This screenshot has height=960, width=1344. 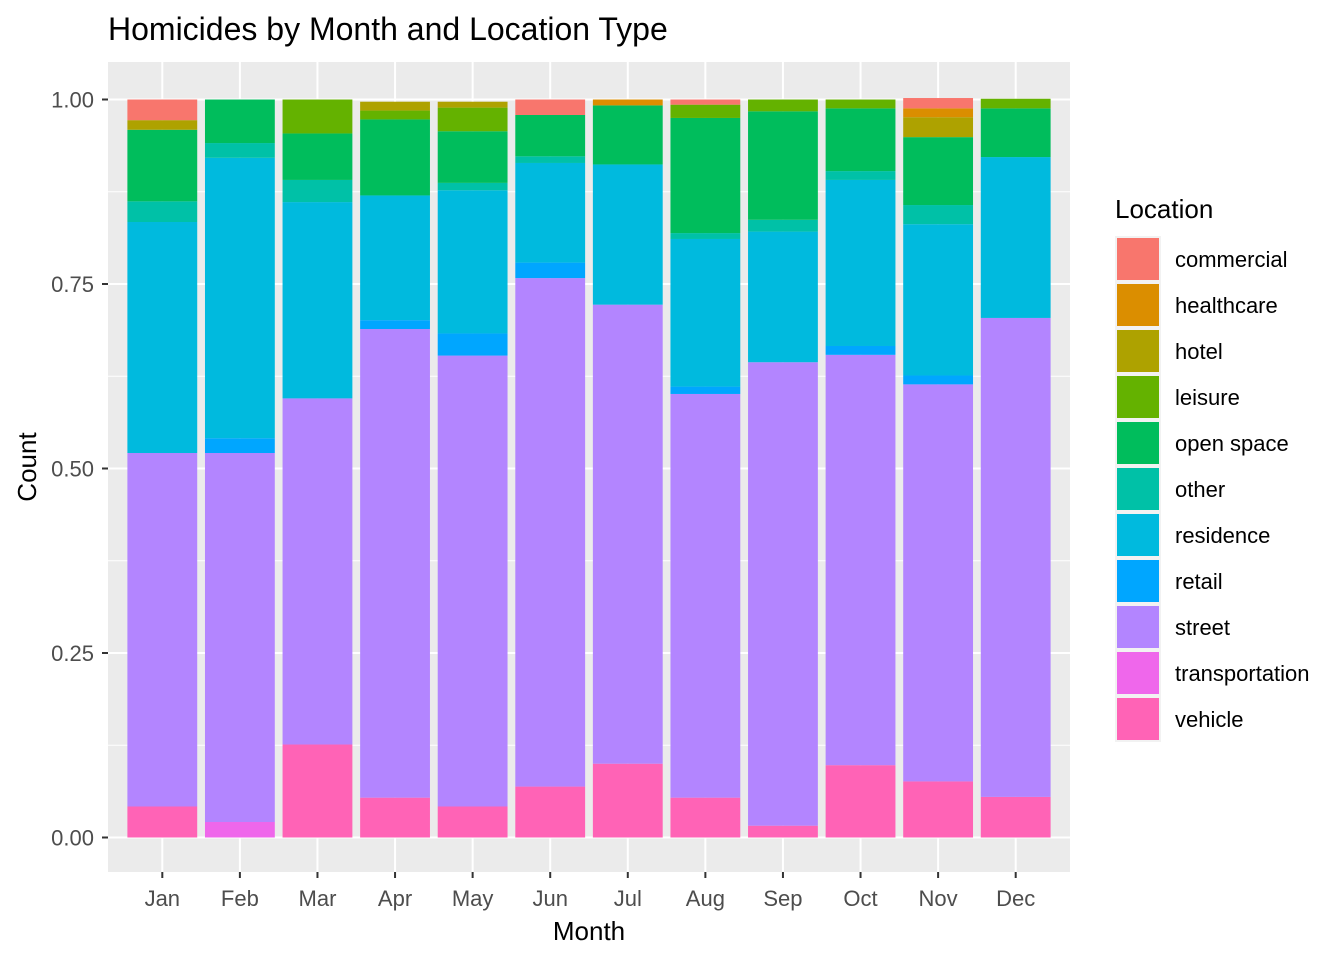 What do you see at coordinates (317, 300) in the screenshot?
I see `bar-segment: Mar – residence: 0.266` at bounding box center [317, 300].